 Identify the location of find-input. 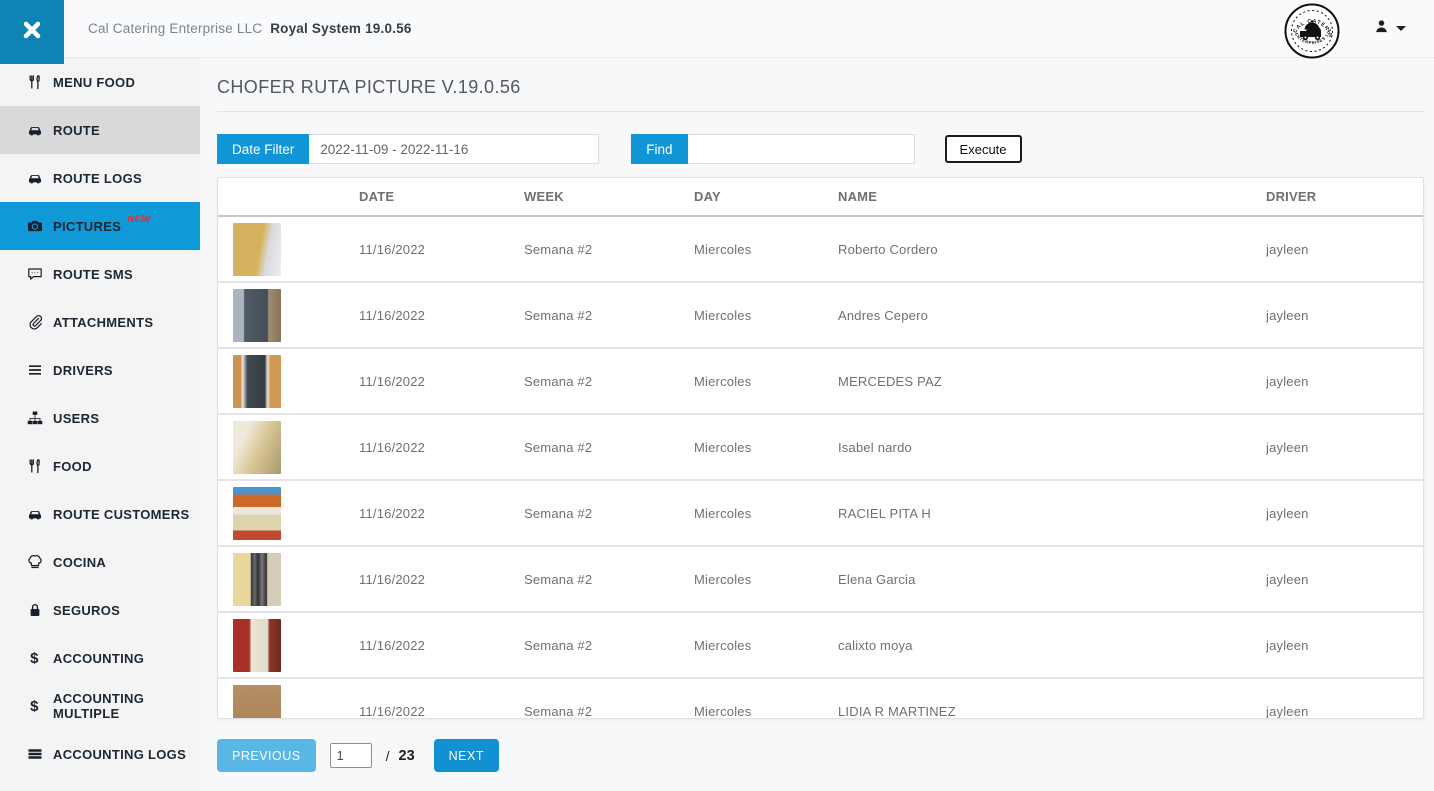
(801, 149).